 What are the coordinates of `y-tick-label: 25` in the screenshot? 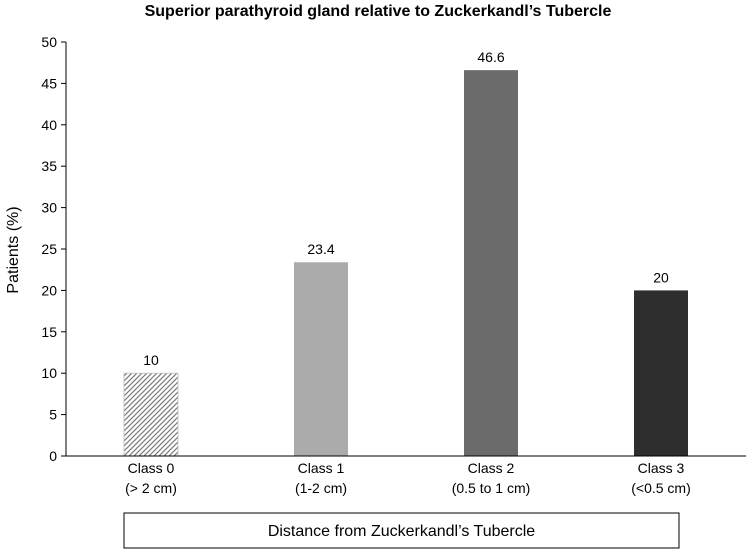 It's located at (49, 249).